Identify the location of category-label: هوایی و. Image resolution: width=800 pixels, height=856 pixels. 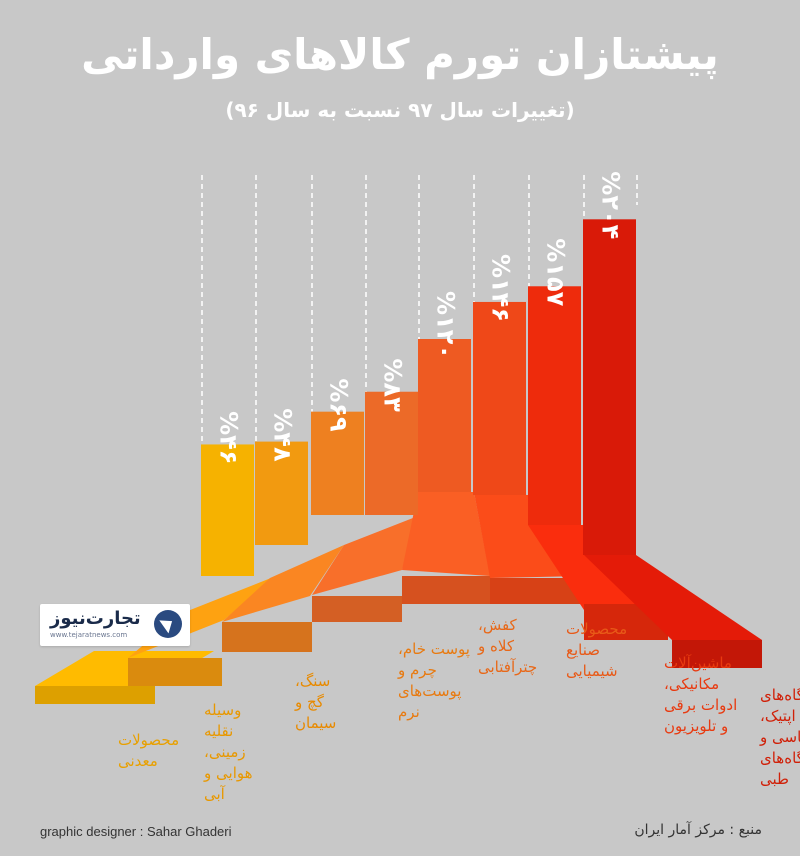
(228, 773).